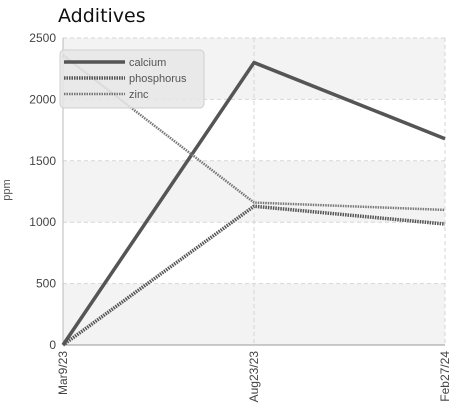 The width and height of the screenshot is (466, 411). I want to click on x-tick-label: Aug23/23, so click(254, 377).